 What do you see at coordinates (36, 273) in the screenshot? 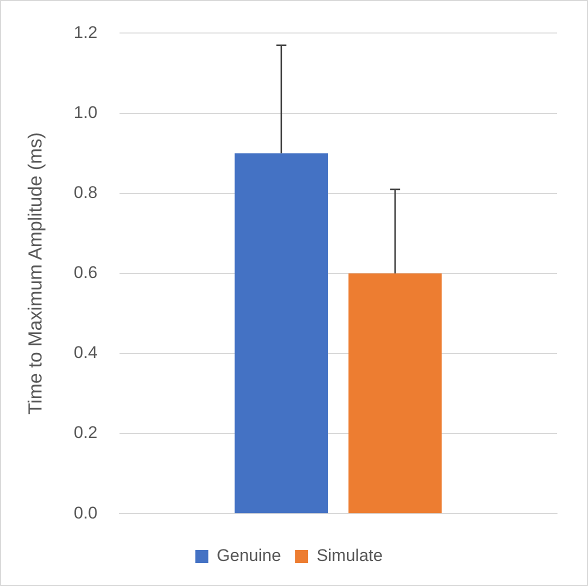
I see `y-axis-title: Time to Maximum Amplitude (ms)` at bounding box center [36, 273].